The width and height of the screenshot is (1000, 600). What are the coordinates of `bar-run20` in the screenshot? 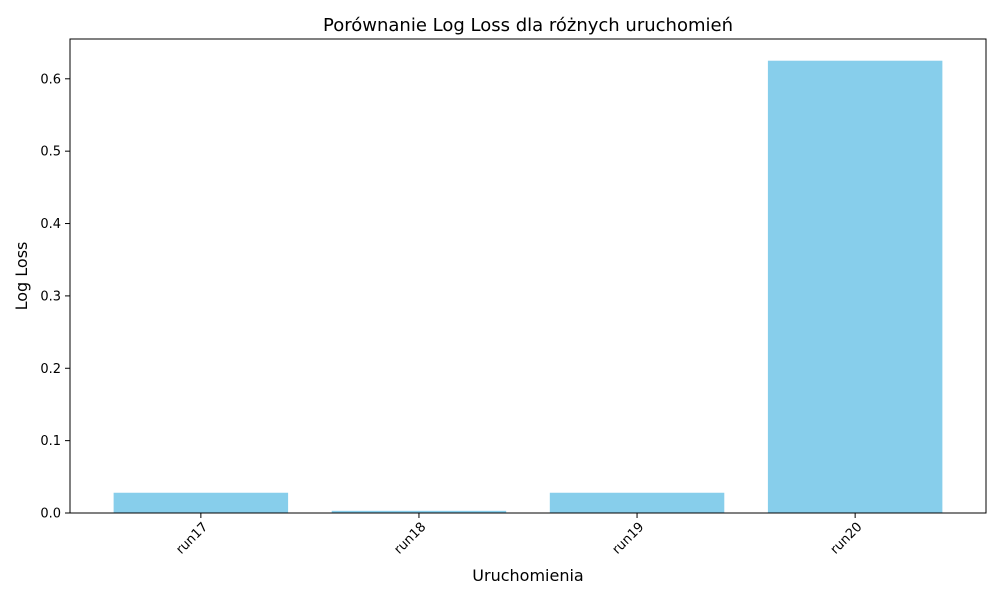 It's located at (855, 287).